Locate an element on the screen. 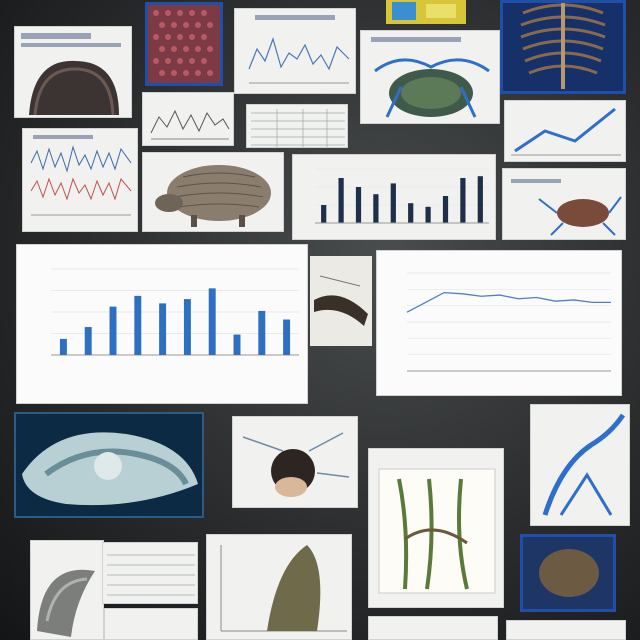 This screenshot has width=640, height=640. foot-bone-sketch is located at coordinates (341, 301).